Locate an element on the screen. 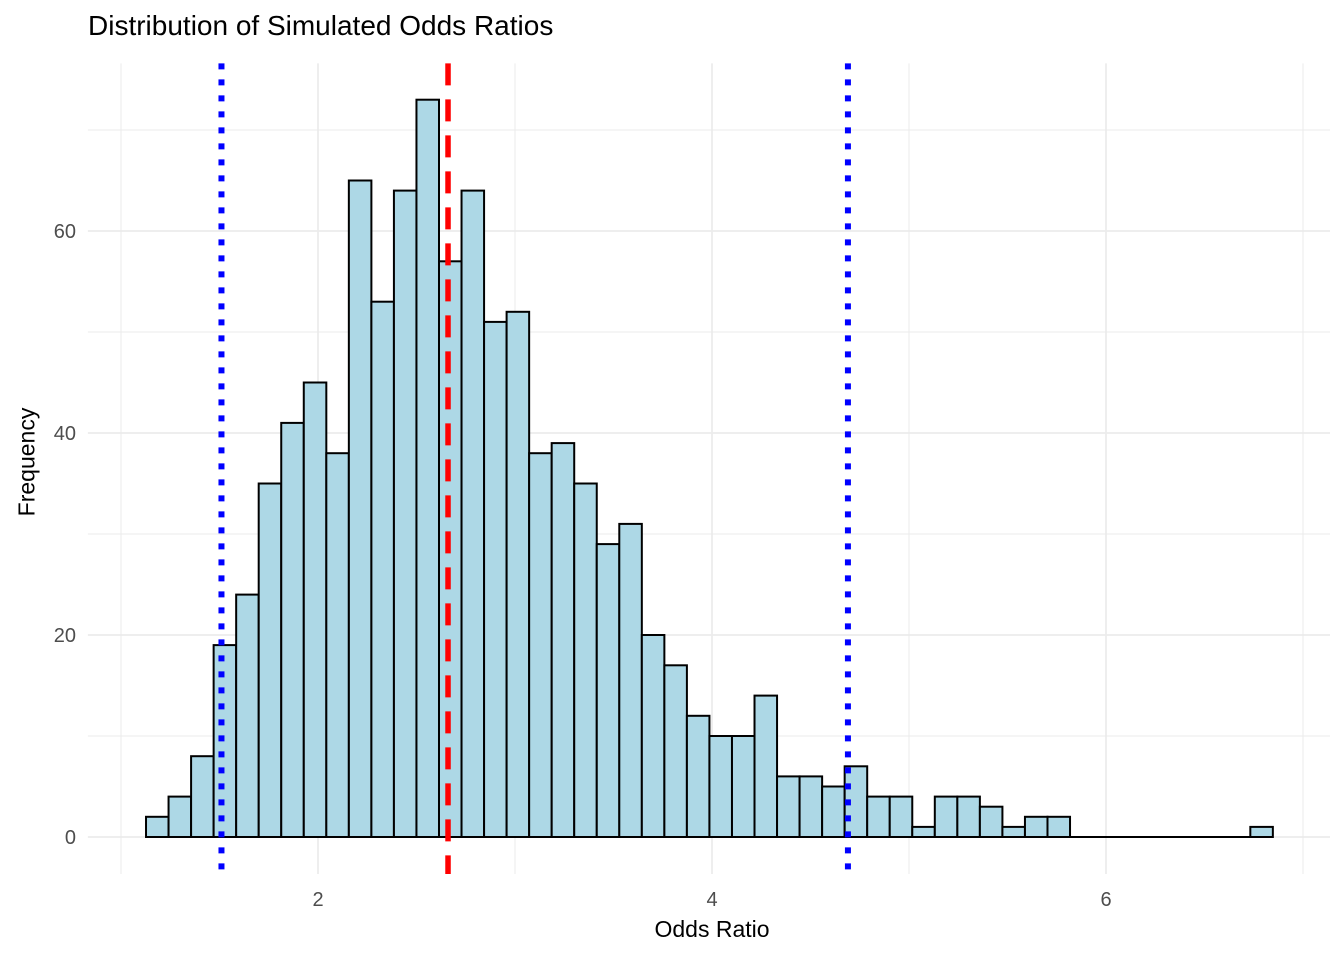  x-tick-label: 6 is located at coordinates (1105, 900).